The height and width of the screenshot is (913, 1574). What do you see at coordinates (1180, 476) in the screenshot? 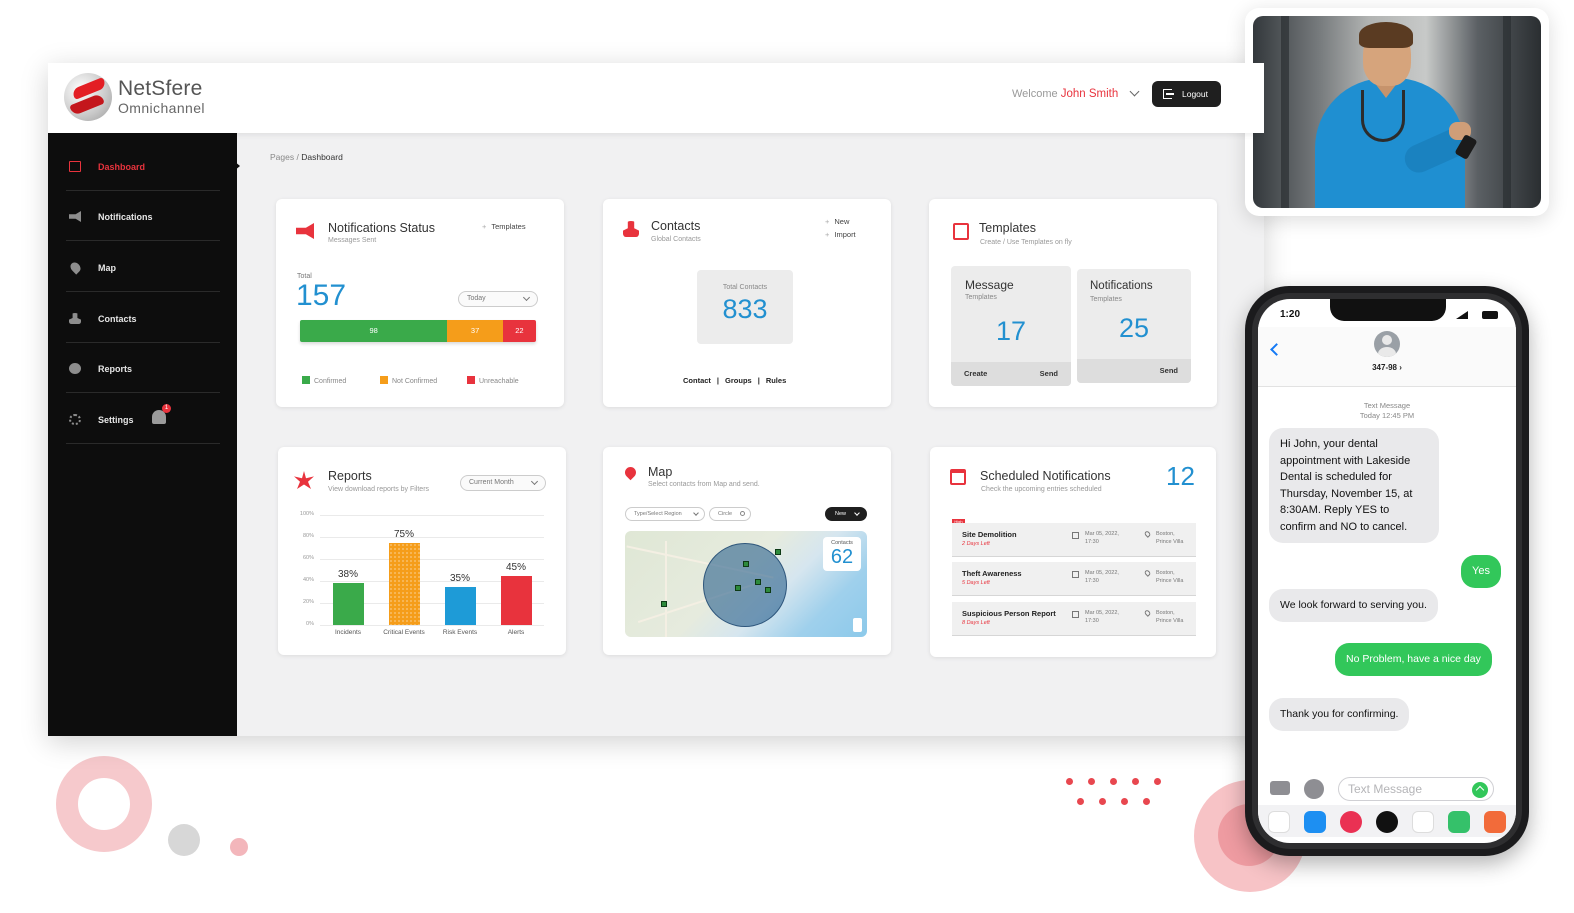
I see `scheduled-count: 12` at bounding box center [1180, 476].